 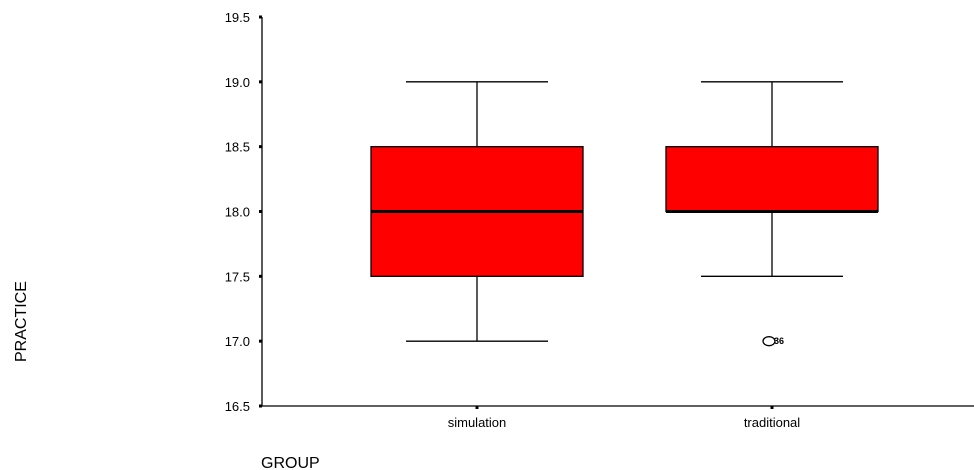 What do you see at coordinates (624, 418) in the screenshot?
I see `x-axis-ticks: simulation traditional` at bounding box center [624, 418].